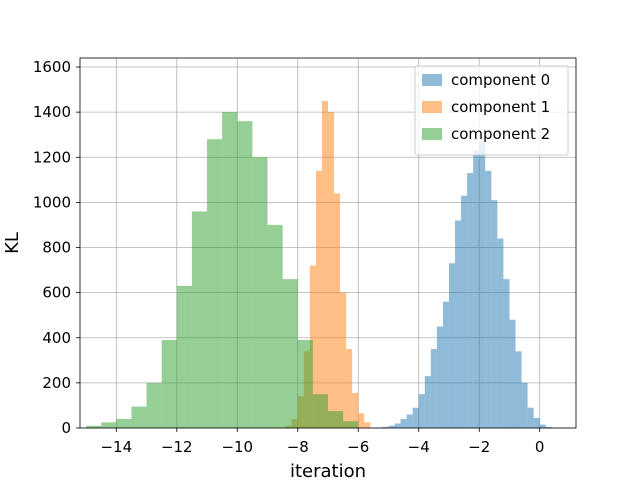 This screenshot has width=640, height=480. What do you see at coordinates (56, 338) in the screenshot?
I see `y-tick-label: 400` at bounding box center [56, 338].